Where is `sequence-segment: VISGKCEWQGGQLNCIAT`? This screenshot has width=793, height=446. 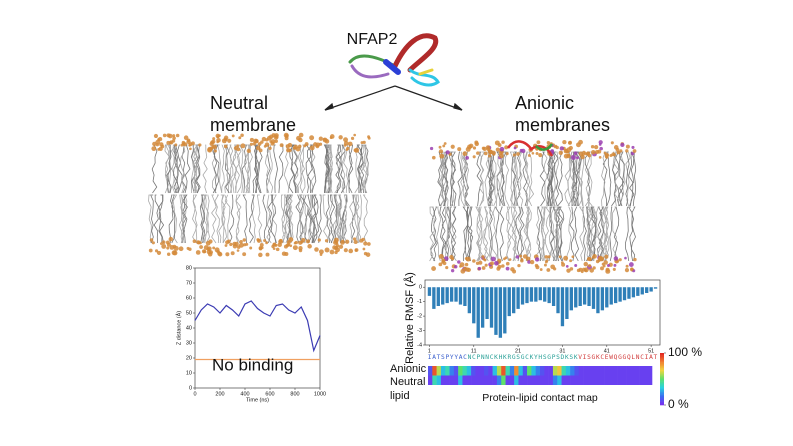 sequence-segment: VISGKCEWQGGQLNCIAT is located at coordinates (617, 357).